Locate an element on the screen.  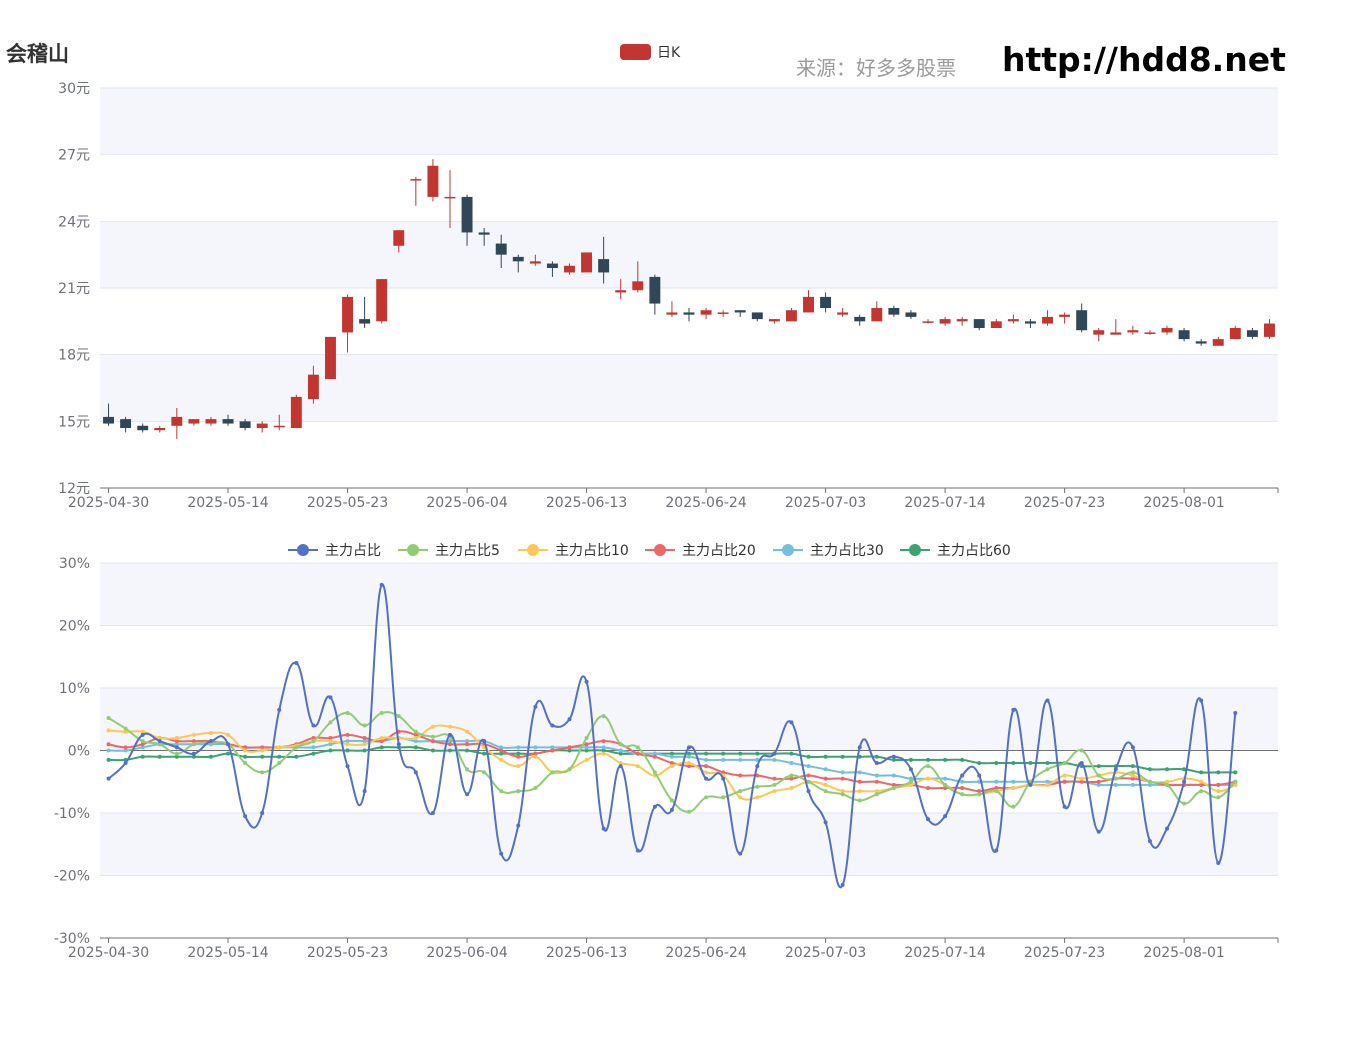
line-xtick-label: 2025-05-23 is located at coordinates (347, 953).